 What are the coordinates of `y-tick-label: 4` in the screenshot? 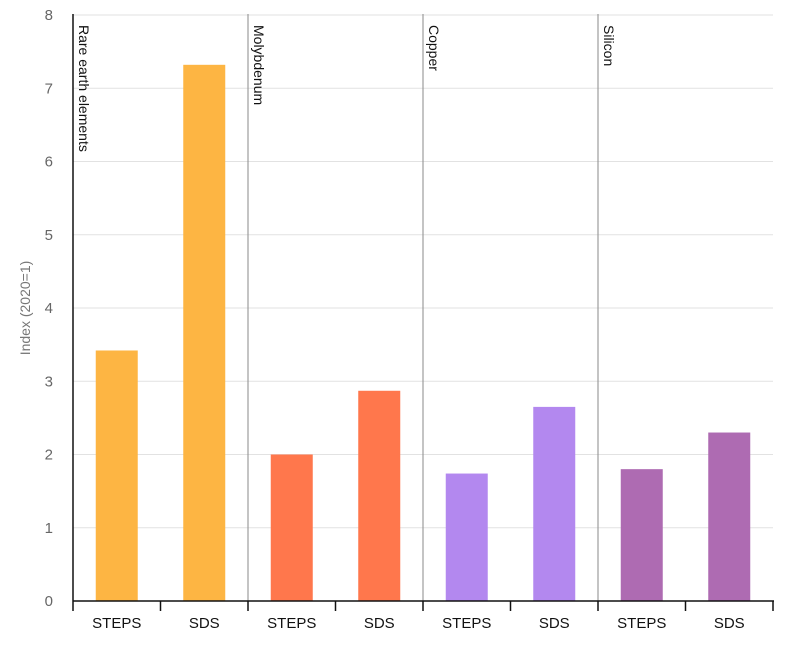 It's located at (49, 308).